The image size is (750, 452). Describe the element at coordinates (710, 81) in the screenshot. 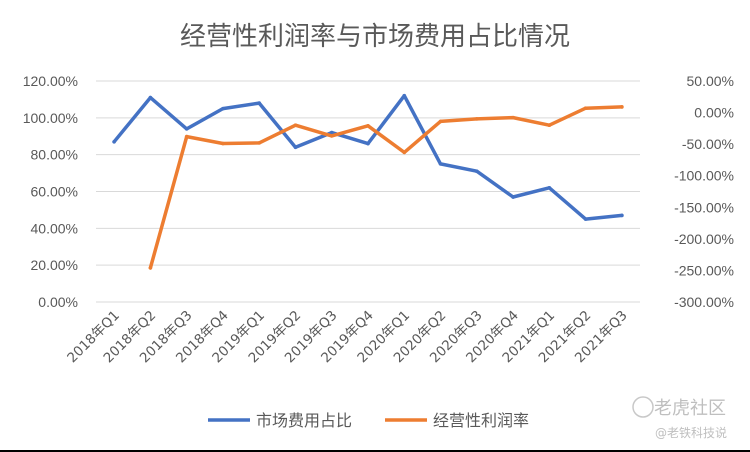

I see `y-right-tick-label: 50.00%` at that location.